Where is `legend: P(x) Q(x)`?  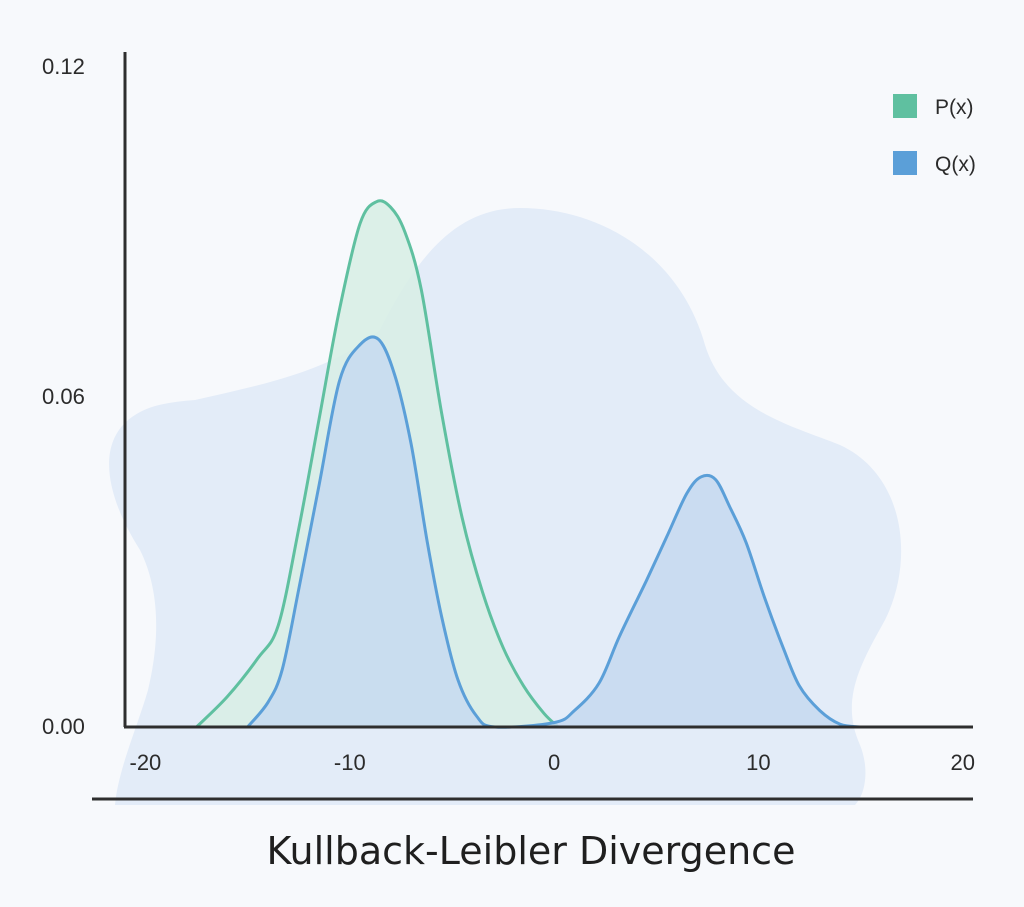 legend: P(x) Q(x) is located at coordinates (934, 135).